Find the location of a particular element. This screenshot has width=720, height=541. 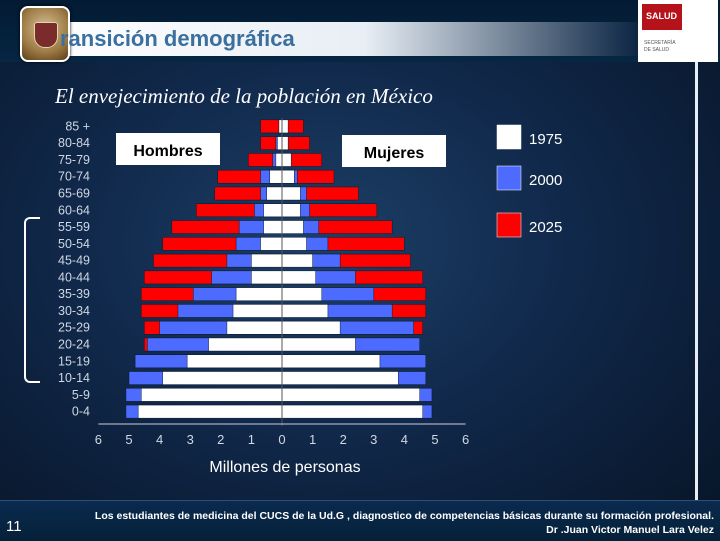

age-label-75-79: 75-79 is located at coordinates (74, 160).